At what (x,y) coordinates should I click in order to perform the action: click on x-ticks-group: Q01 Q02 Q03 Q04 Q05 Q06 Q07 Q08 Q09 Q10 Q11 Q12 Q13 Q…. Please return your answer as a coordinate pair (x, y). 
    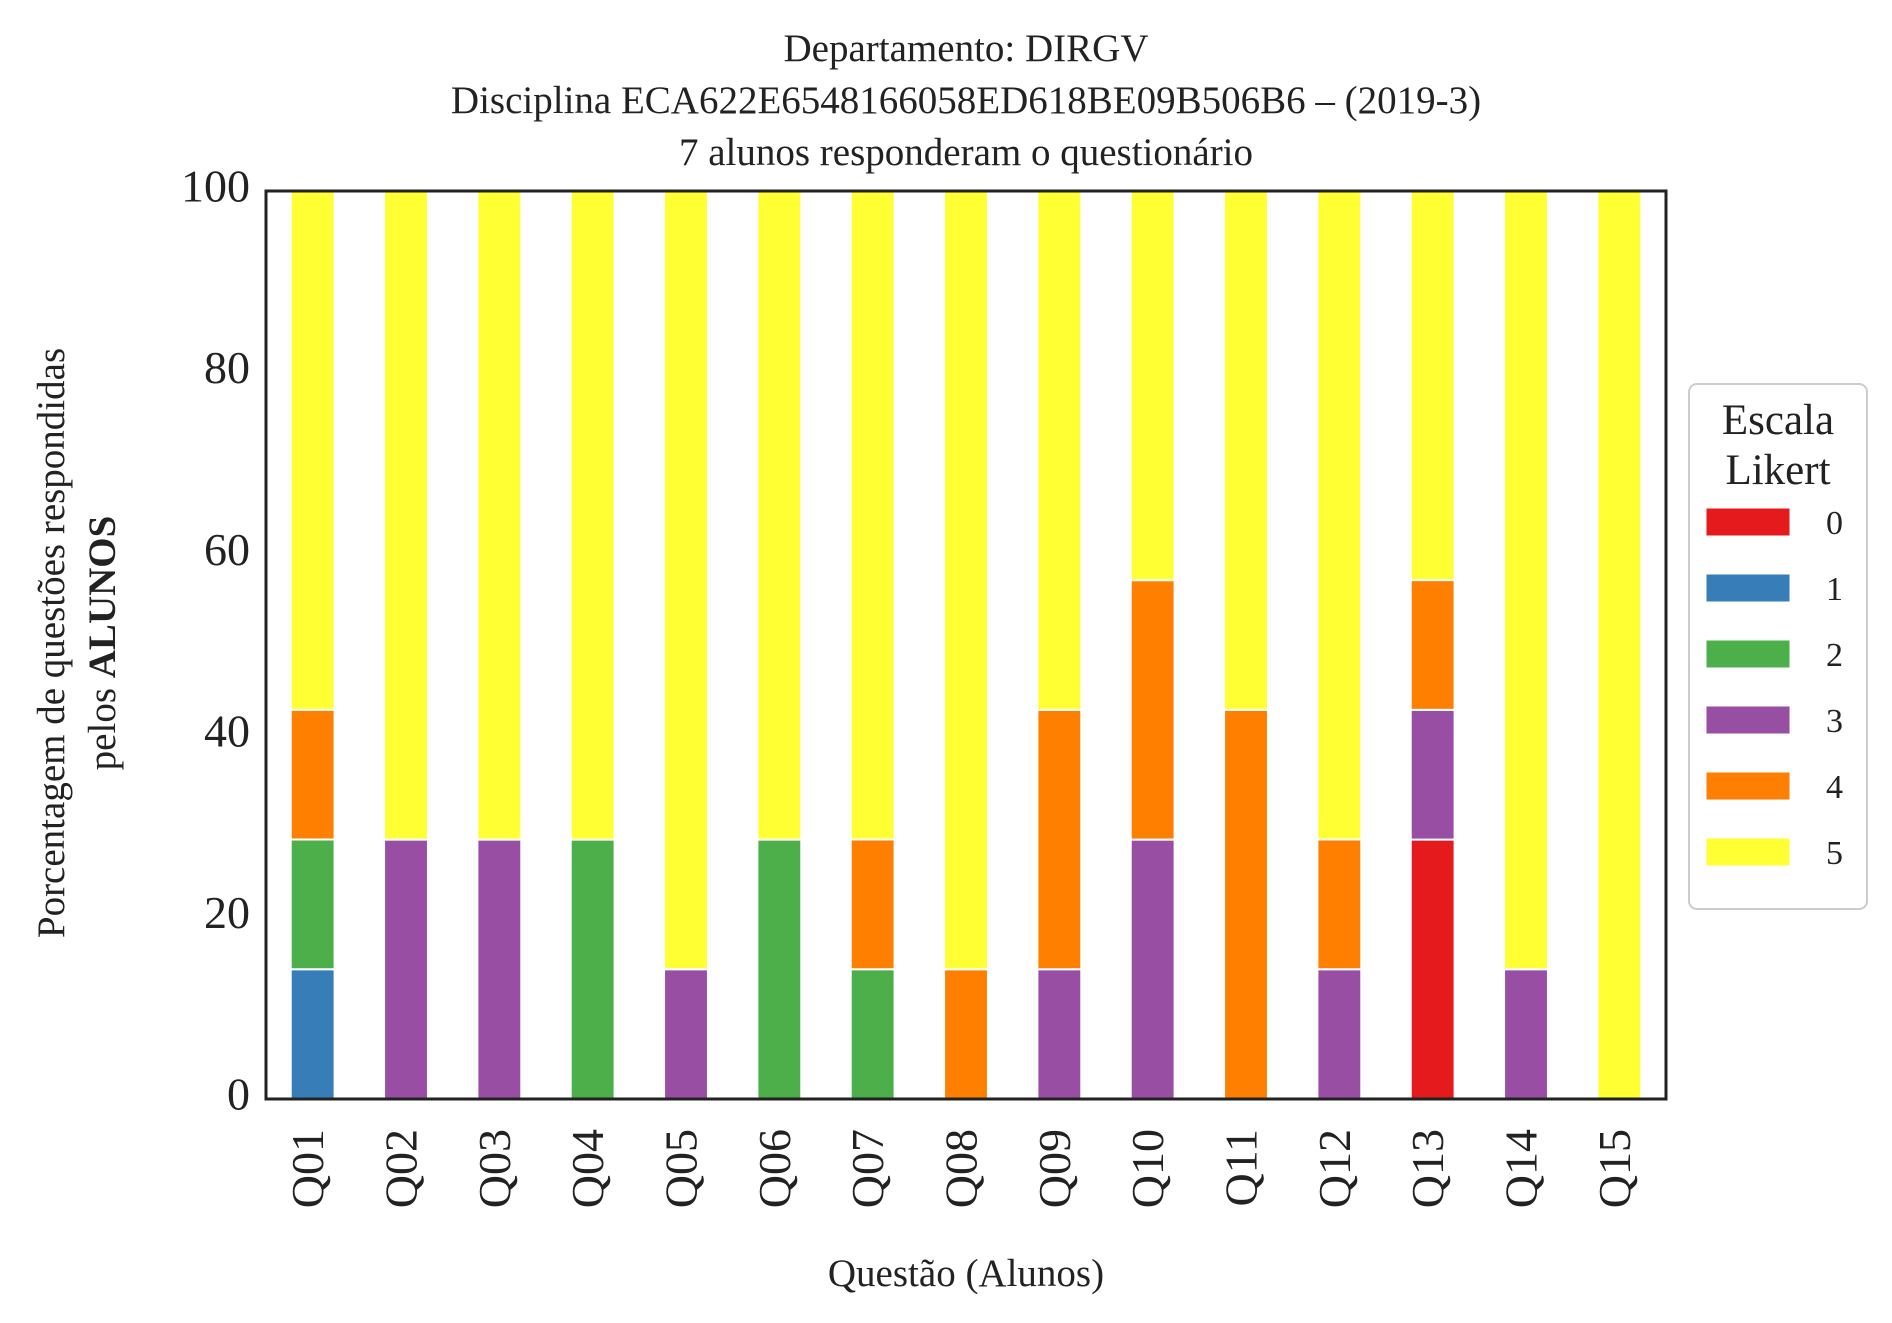
    Looking at the image, I should click on (961, 1168).